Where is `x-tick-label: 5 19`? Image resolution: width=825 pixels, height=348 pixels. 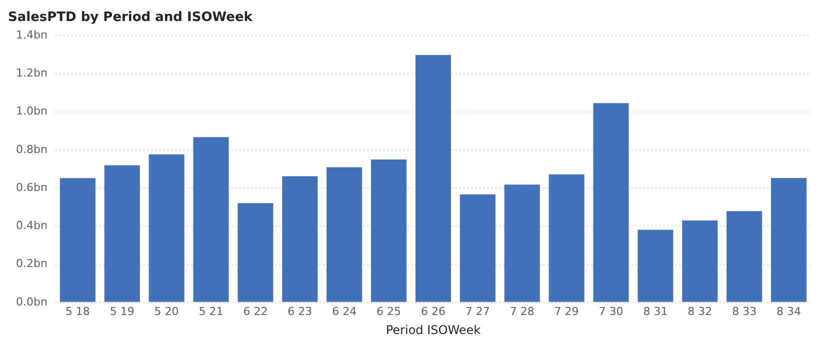
x-tick-label: 5 19 is located at coordinates (122, 311).